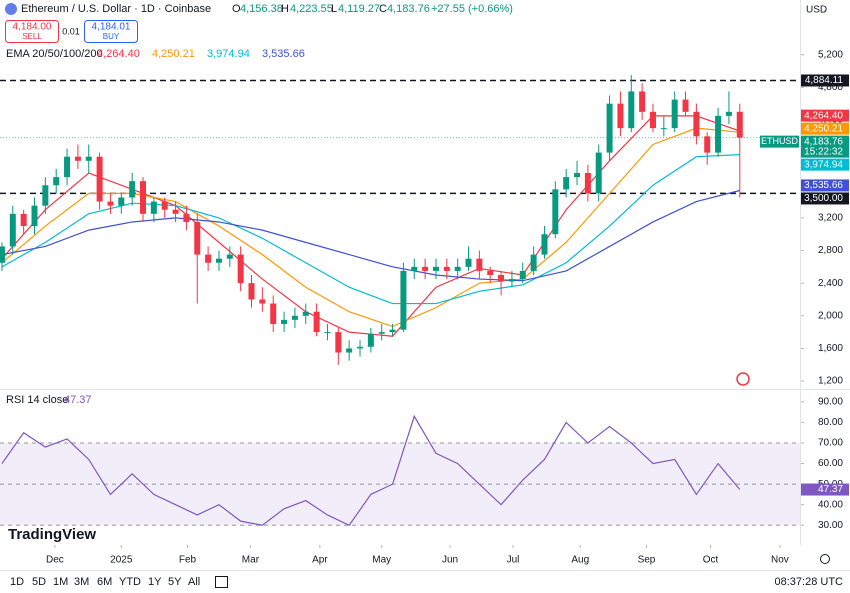 The image size is (850, 593). I want to click on x-tick-label: Jun, so click(450, 560).